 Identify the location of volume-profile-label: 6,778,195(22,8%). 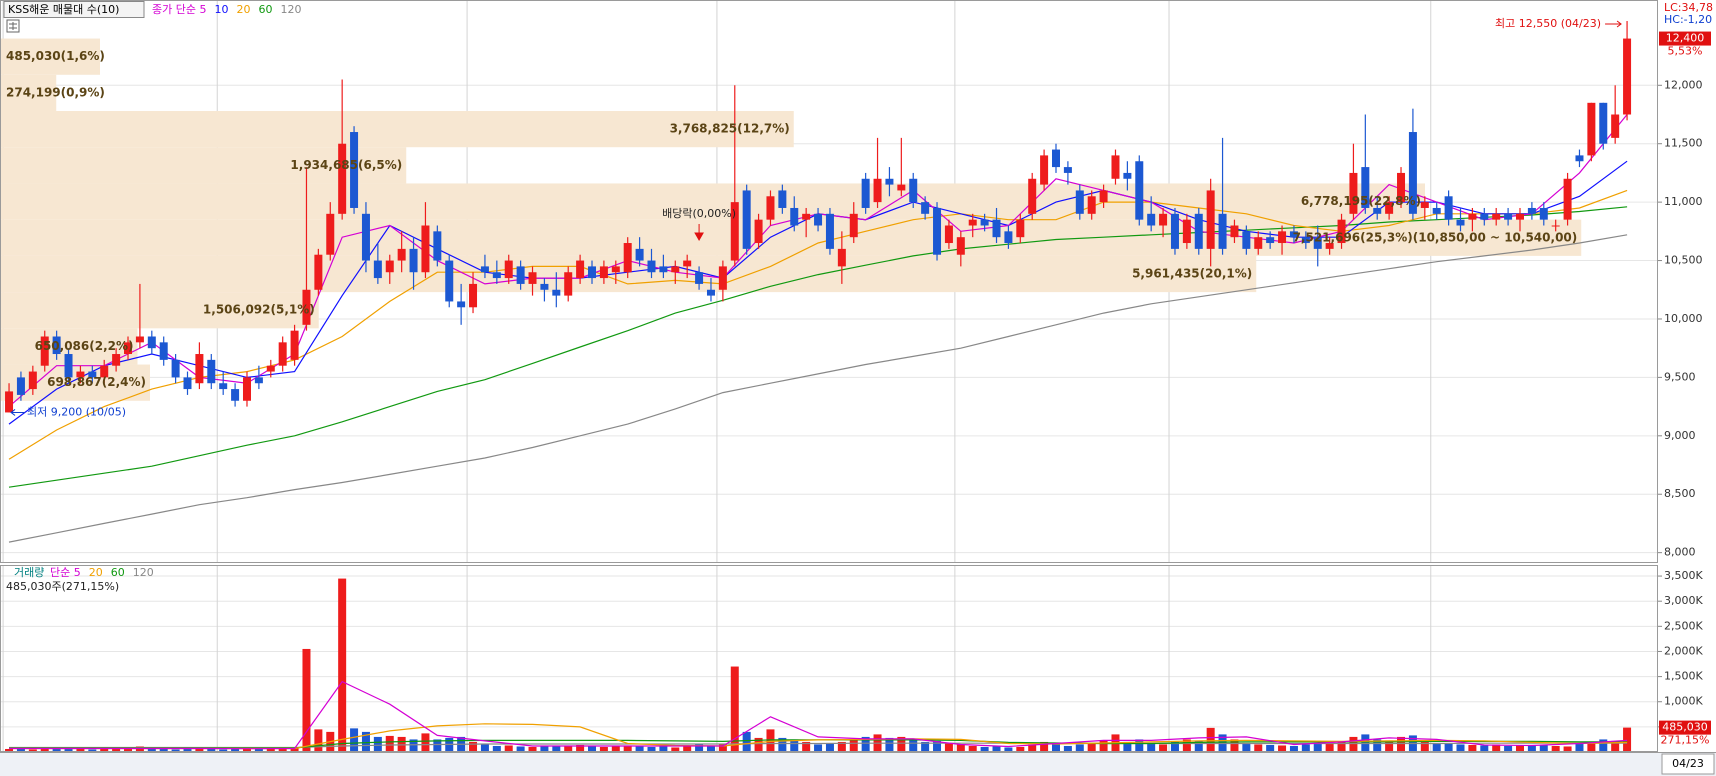
(1361, 201).